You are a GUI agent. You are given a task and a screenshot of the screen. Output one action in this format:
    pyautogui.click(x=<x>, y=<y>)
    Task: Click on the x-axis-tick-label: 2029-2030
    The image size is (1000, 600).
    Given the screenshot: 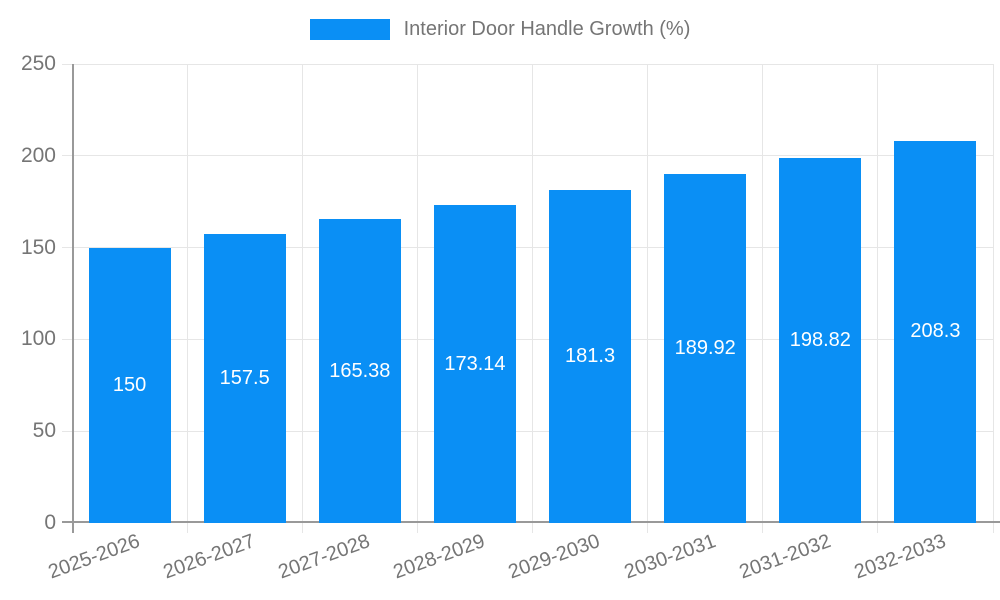 What is the action you would take?
    pyautogui.click(x=554, y=557)
    